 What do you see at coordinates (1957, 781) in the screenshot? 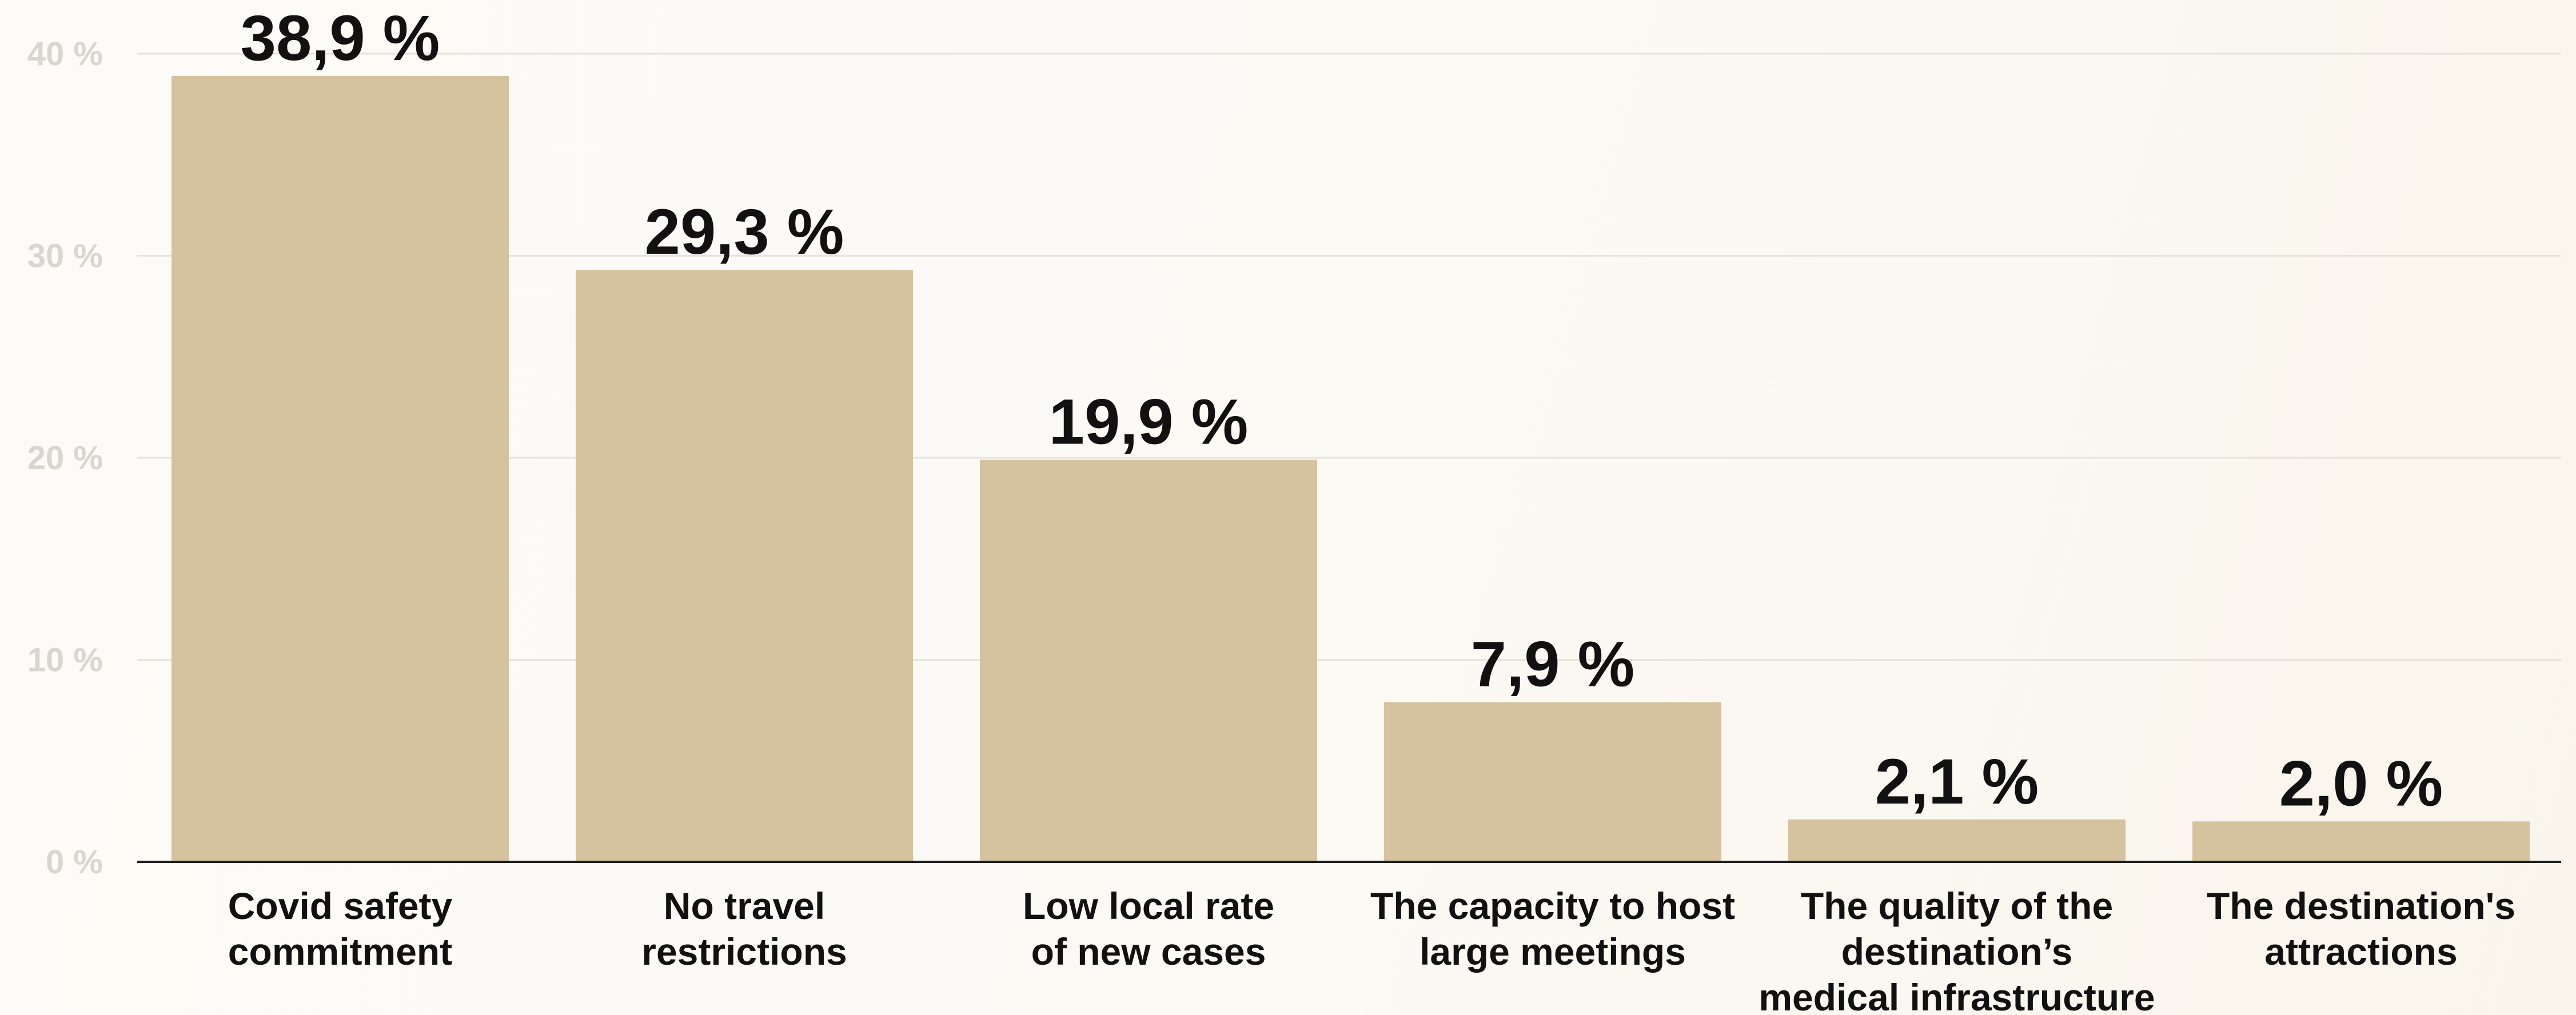
I see `data-label: 2,1 %` at bounding box center [1957, 781].